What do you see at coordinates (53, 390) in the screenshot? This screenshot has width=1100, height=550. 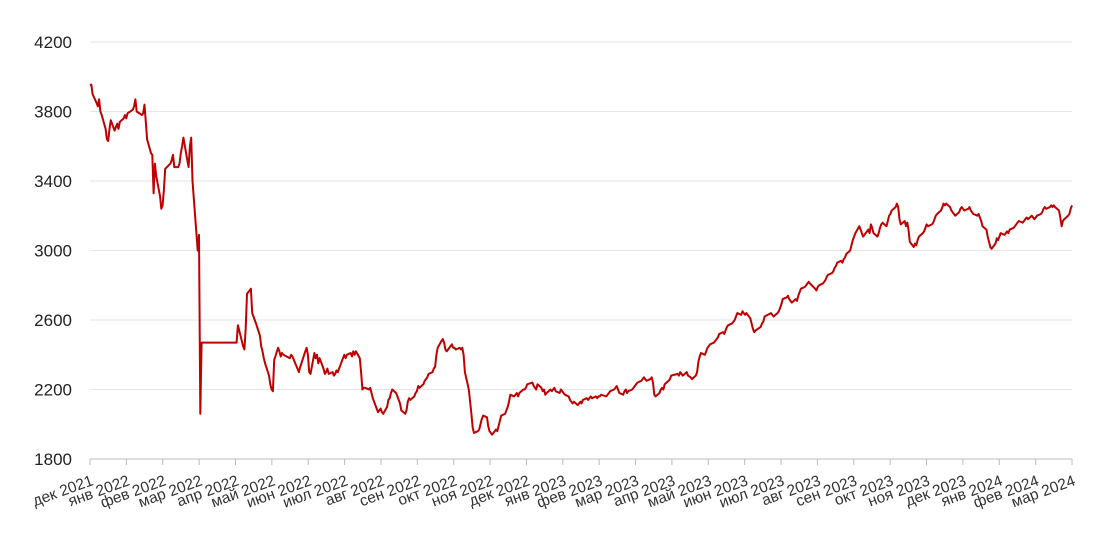 I see `y-tick-label: 2200` at bounding box center [53, 390].